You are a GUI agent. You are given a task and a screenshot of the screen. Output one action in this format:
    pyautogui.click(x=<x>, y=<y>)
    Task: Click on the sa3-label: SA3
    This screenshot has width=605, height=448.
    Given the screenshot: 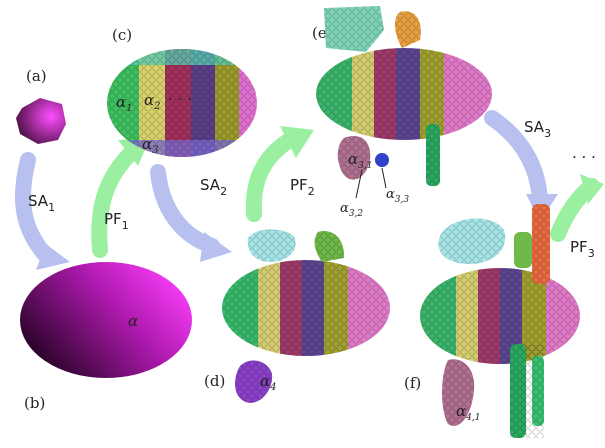 What is the action you would take?
    pyautogui.click(x=537, y=129)
    